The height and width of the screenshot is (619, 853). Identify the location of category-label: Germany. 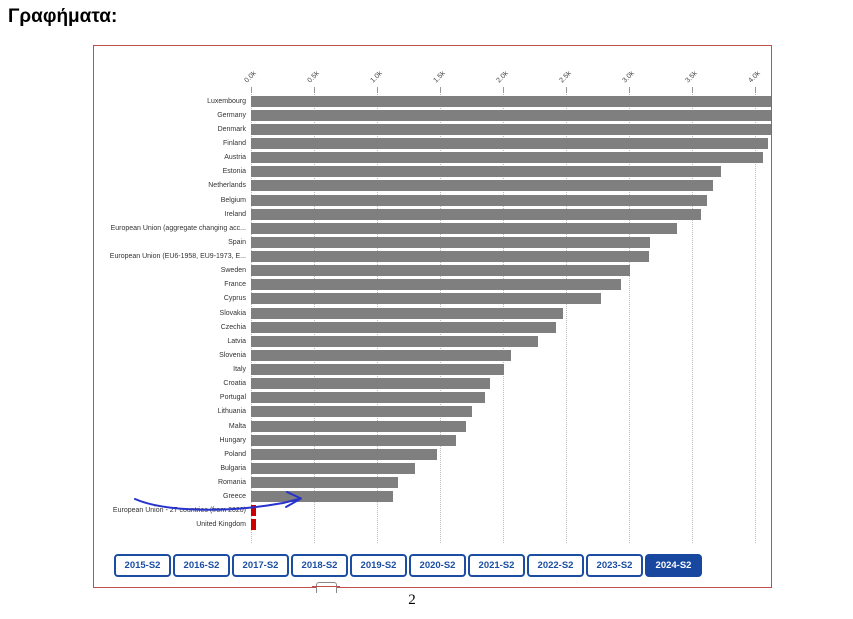
(231, 115).